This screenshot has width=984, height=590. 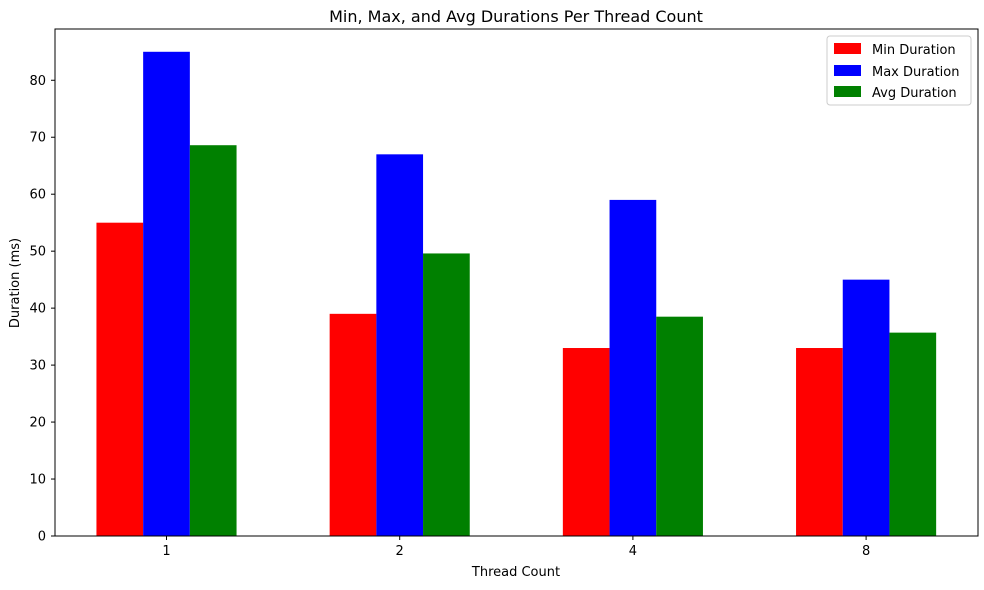 What do you see at coordinates (37, 81) in the screenshot?
I see `y-tick-label: 80` at bounding box center [37, 81].